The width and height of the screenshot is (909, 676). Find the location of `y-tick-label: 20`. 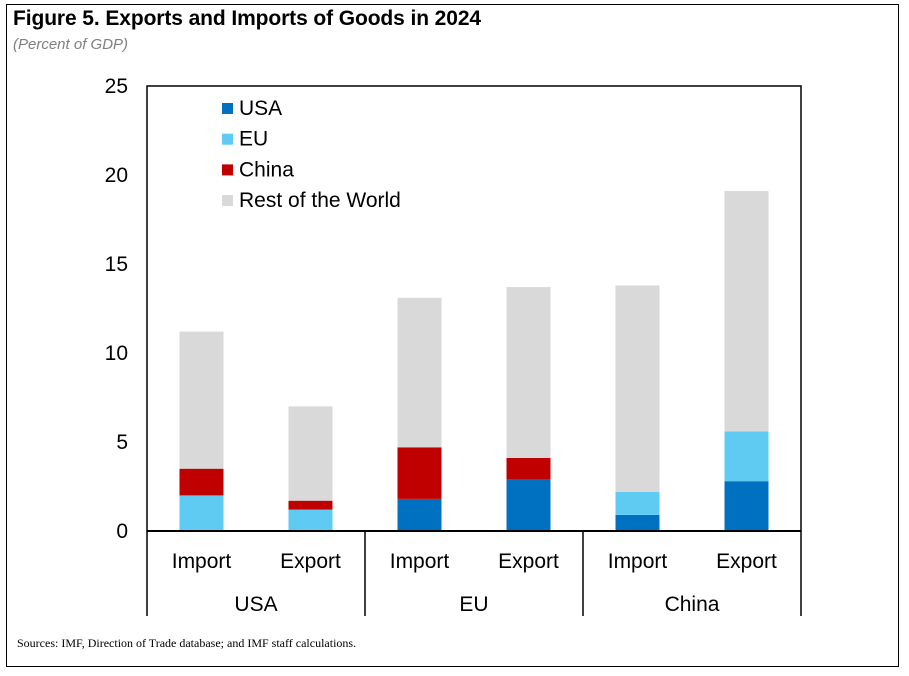

y-tick-label: 20 is located at coordinates (116, 175).